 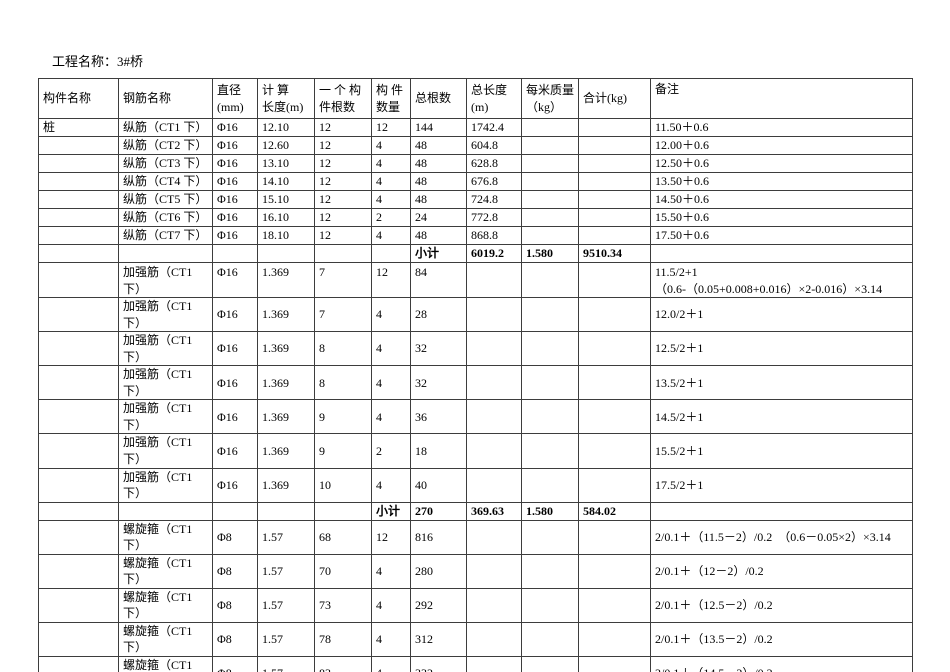 I want to click on table-row: 纵筋（CT2 下） Φ16 12.60 12 4 48 604.8 12.00＋0.6, so click(x=475, y=145).